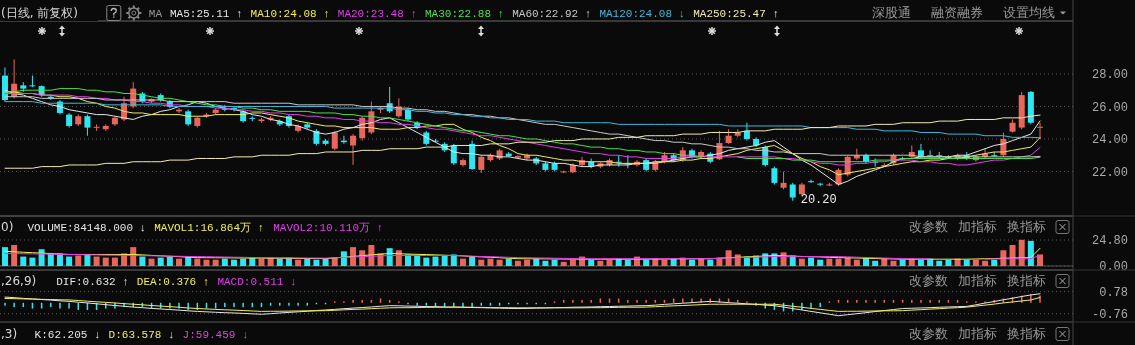 The image size is (1135, 345). Describe the element at coordinates (928, 334) in the screenshot. I see `text: 改参数` at that location.